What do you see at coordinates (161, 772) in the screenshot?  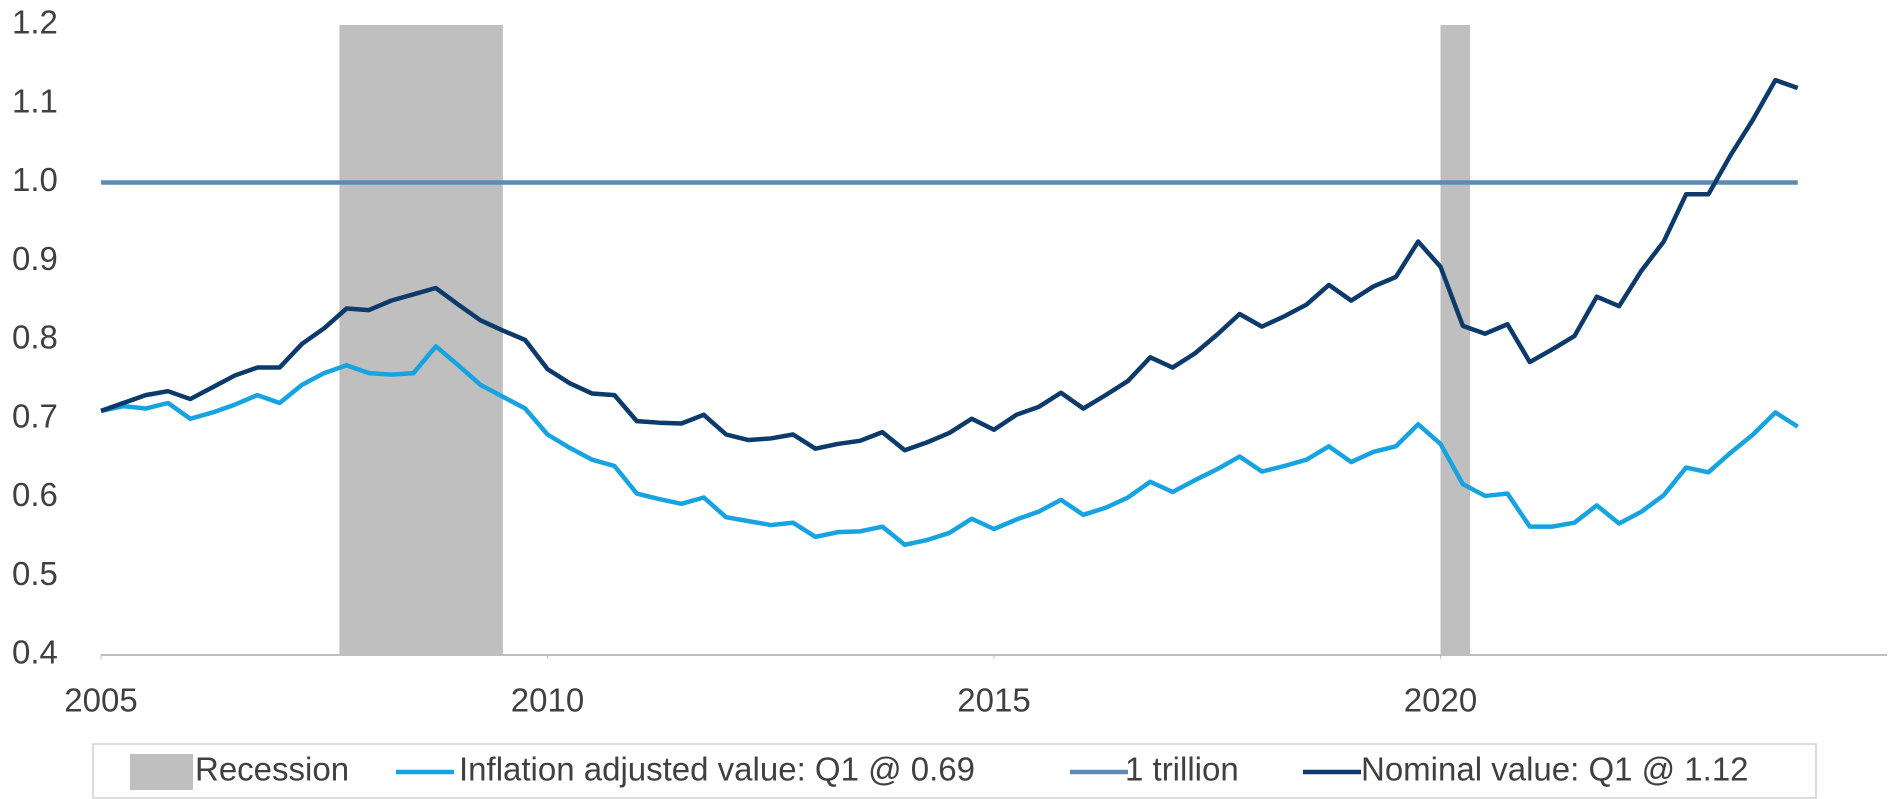 I see `legend-swatch` at bounding box center [161, 772].